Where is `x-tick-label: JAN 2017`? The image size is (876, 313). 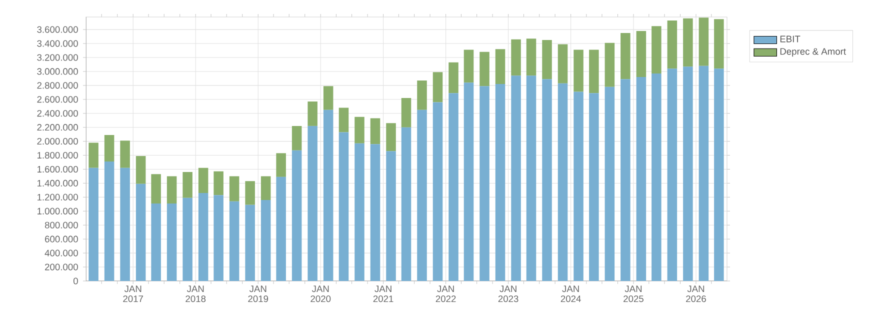
x-tick-label: JAN 2017 is located at coordinates (133, 294).